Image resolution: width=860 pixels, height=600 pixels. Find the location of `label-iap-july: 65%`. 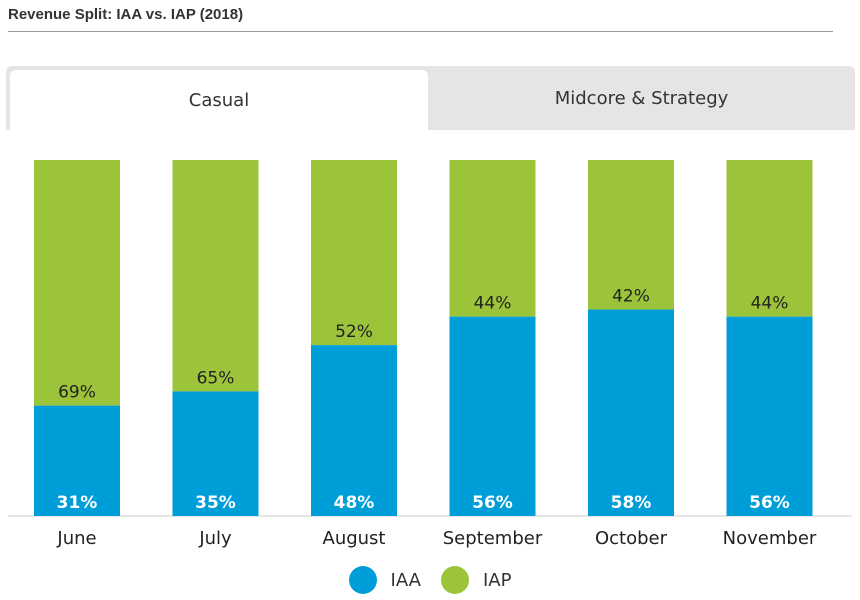

label-iap-july: 65% is located at coordinates (216, 378).